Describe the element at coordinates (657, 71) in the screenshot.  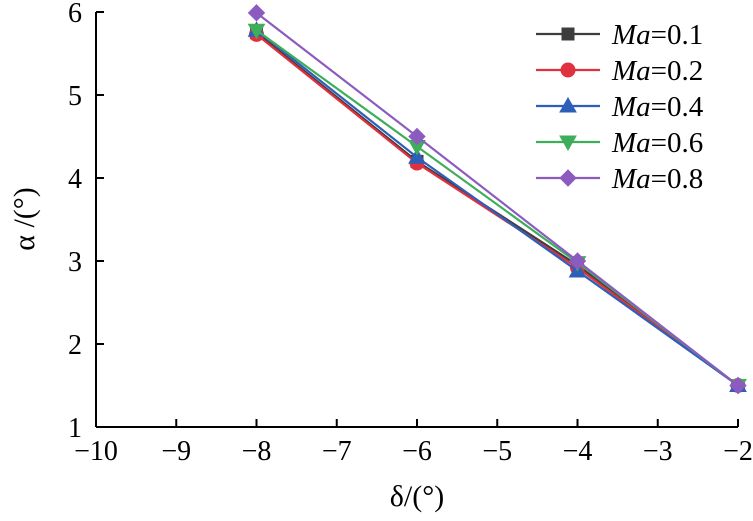
I see `legend-label: Ma=0.2` at that location.